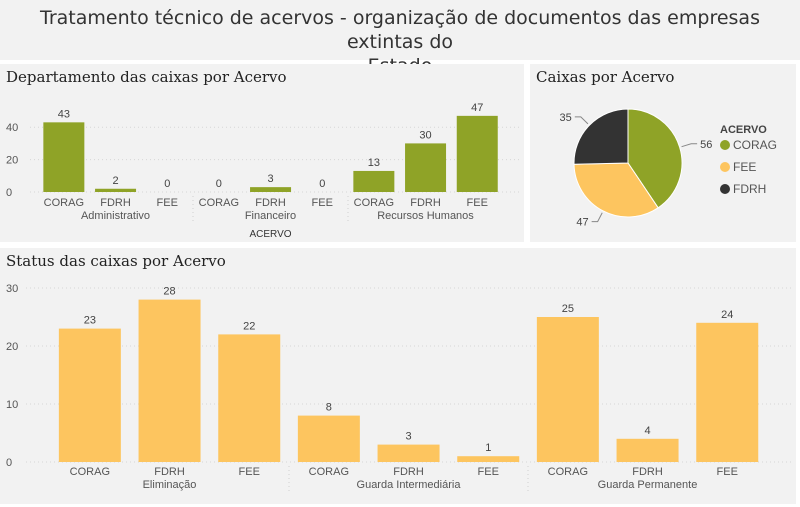 This screenshot has height=507, width=800. Describe the element at coordinates (146, 77) in the screenshot. I see `dept-chart-title: Departamento das caixas por Acervo` at that location.